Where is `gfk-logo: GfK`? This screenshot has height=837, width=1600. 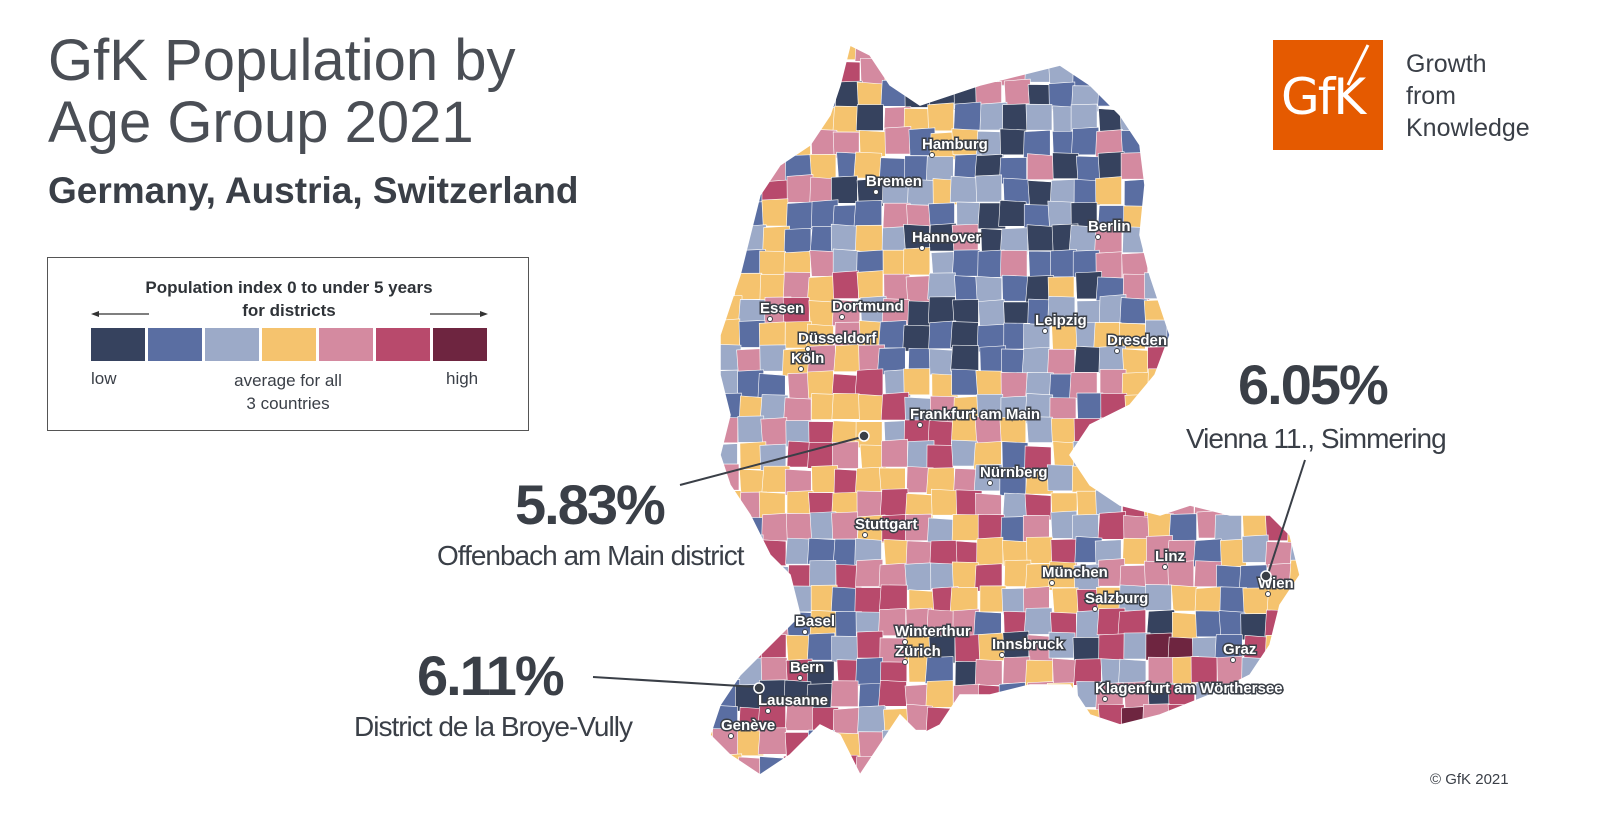 gfk-logo: GfK is located at coordinates (1328, 95).